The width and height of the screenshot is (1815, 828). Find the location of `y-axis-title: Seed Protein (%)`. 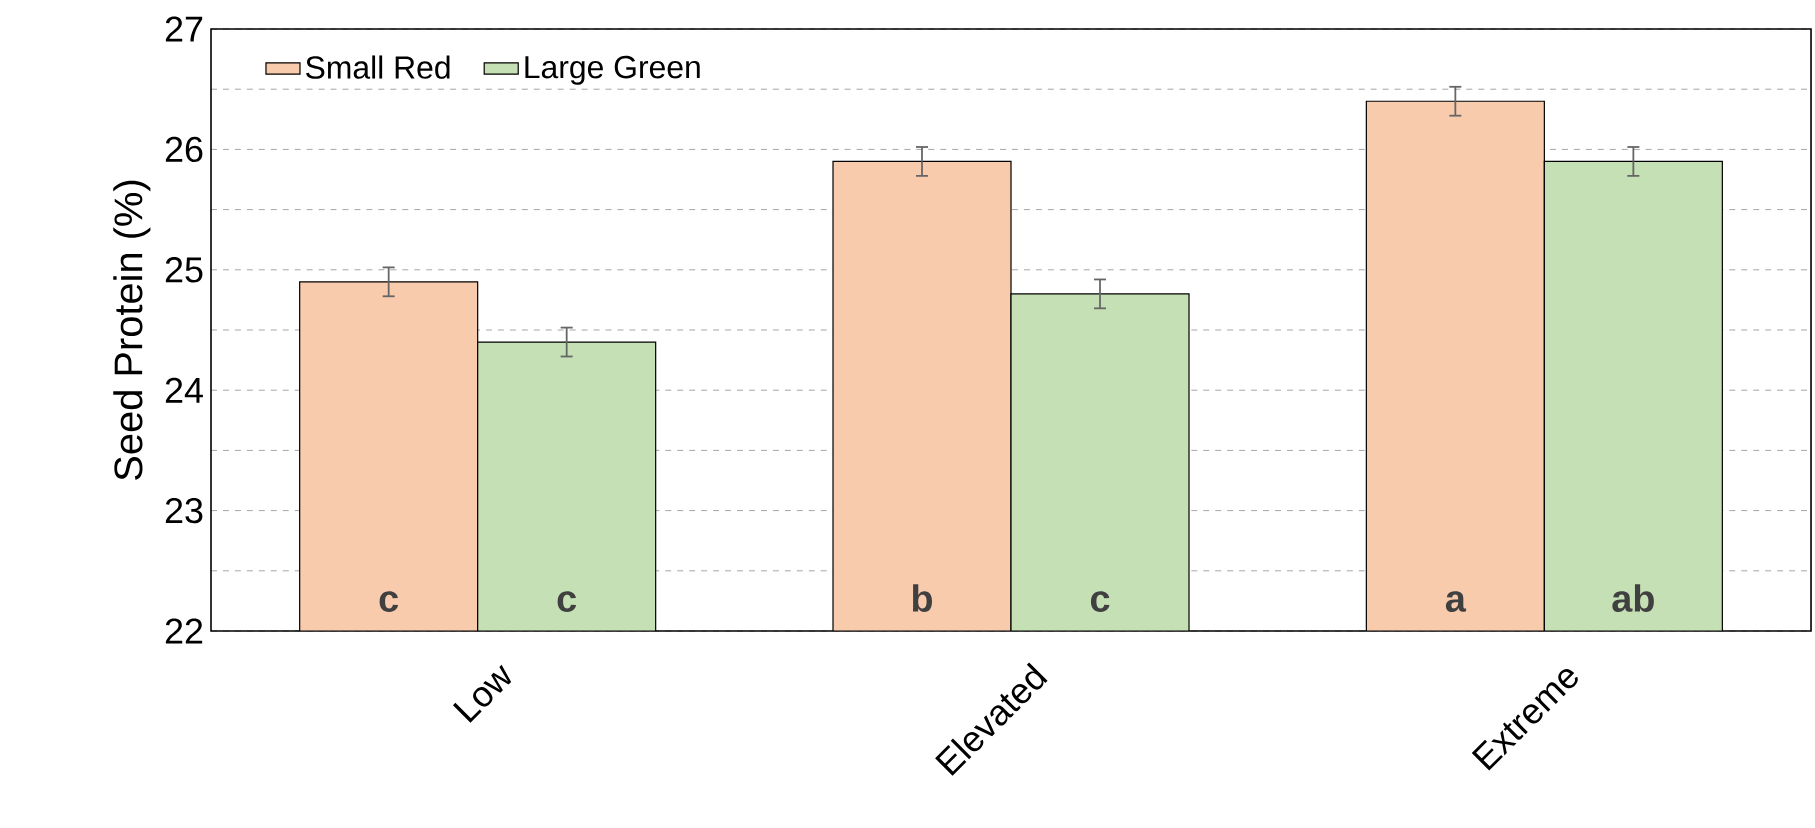

y-axis-title: Seed Protein (%) is located at coordinates (132, 330).